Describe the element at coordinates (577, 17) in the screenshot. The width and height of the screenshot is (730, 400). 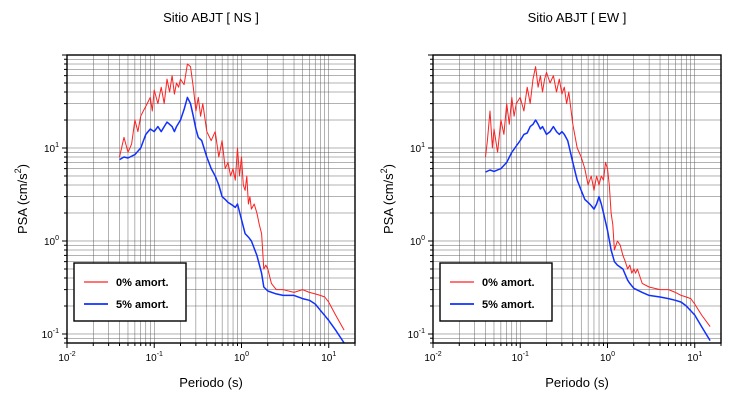
I see `chart-title: Sitio ABJT [ EW ]` at that location.